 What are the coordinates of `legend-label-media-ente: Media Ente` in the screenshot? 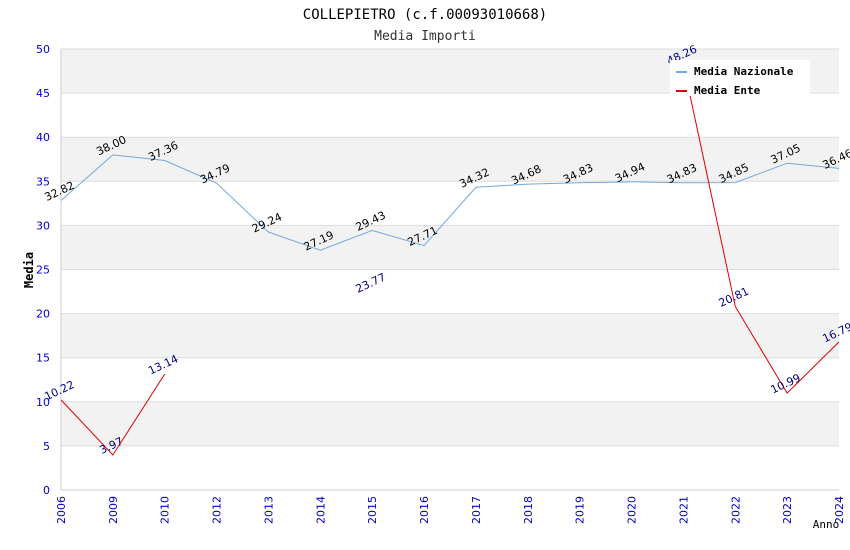 It's located at (727, 90).